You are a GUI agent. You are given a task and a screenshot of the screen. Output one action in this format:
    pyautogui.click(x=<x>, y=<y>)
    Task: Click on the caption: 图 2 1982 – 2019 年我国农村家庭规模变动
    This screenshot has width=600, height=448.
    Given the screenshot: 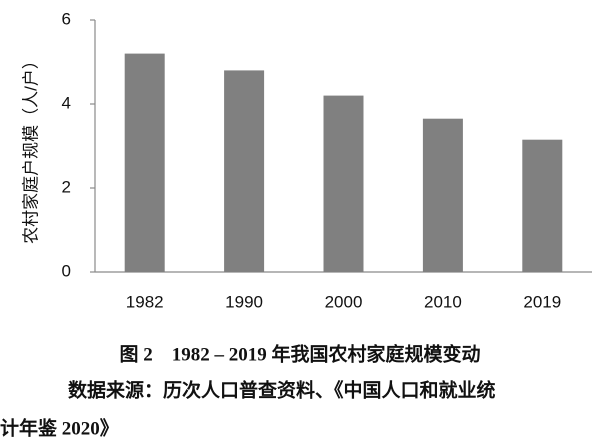 What is the action you would take?
    pyautogui.click(x=299, y=353)
    